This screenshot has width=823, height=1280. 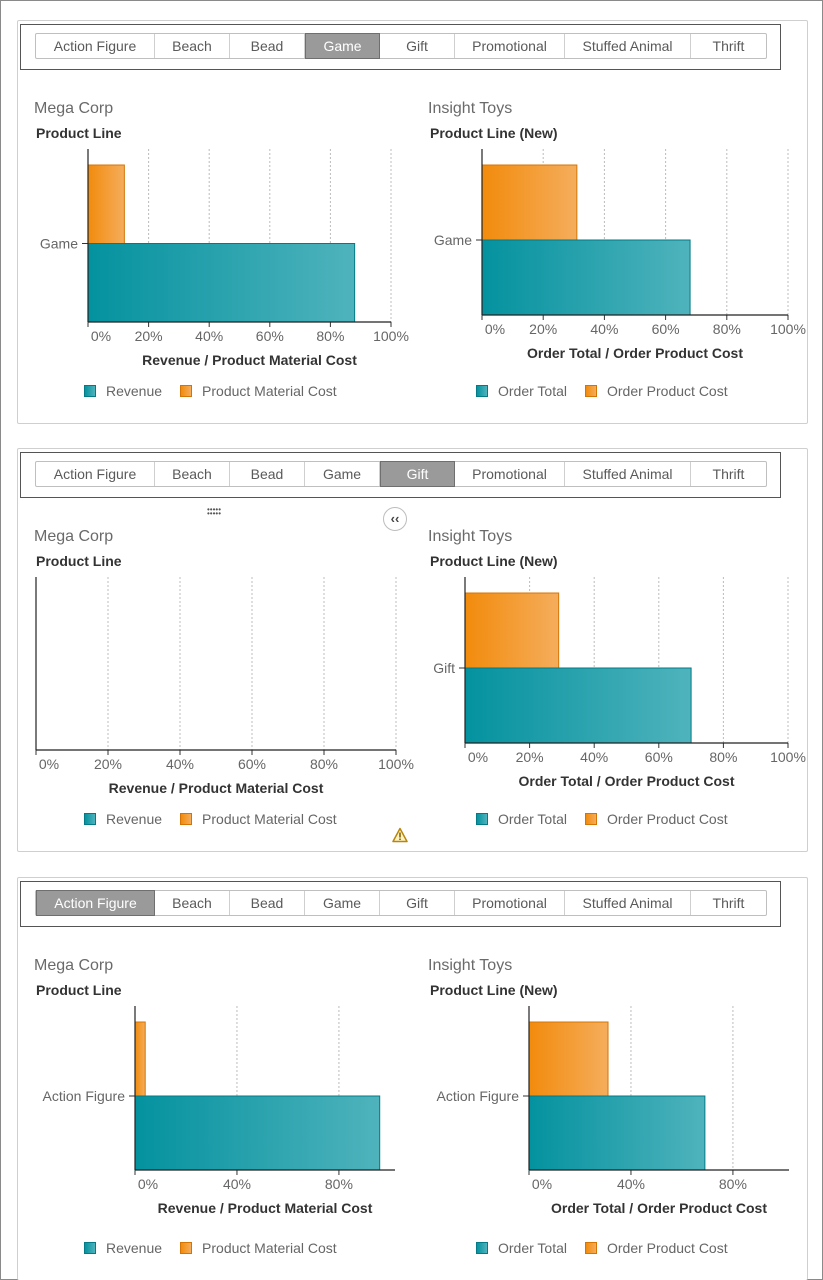 What do you see at coordinates (470, 108) in the screenshot?
I see `chart-title: Insight Toys` at bounding box center [470, 108].